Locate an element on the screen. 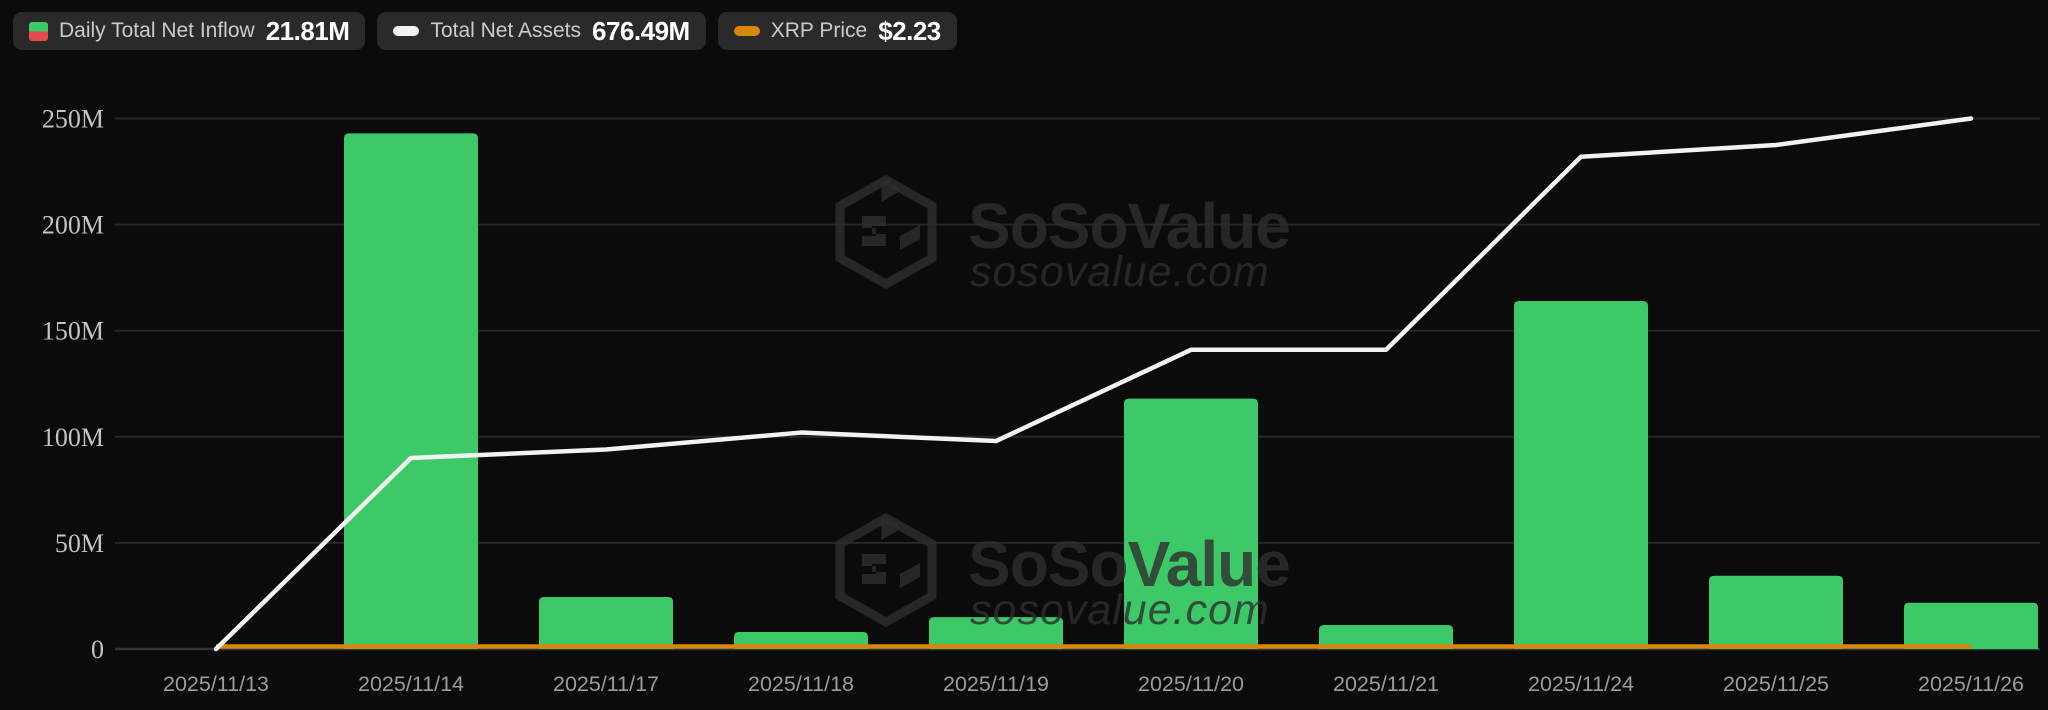 The width and height of the screenshot is (2048, 710). y-axis-label-200M: 200M is located at coordinates (73, 225).